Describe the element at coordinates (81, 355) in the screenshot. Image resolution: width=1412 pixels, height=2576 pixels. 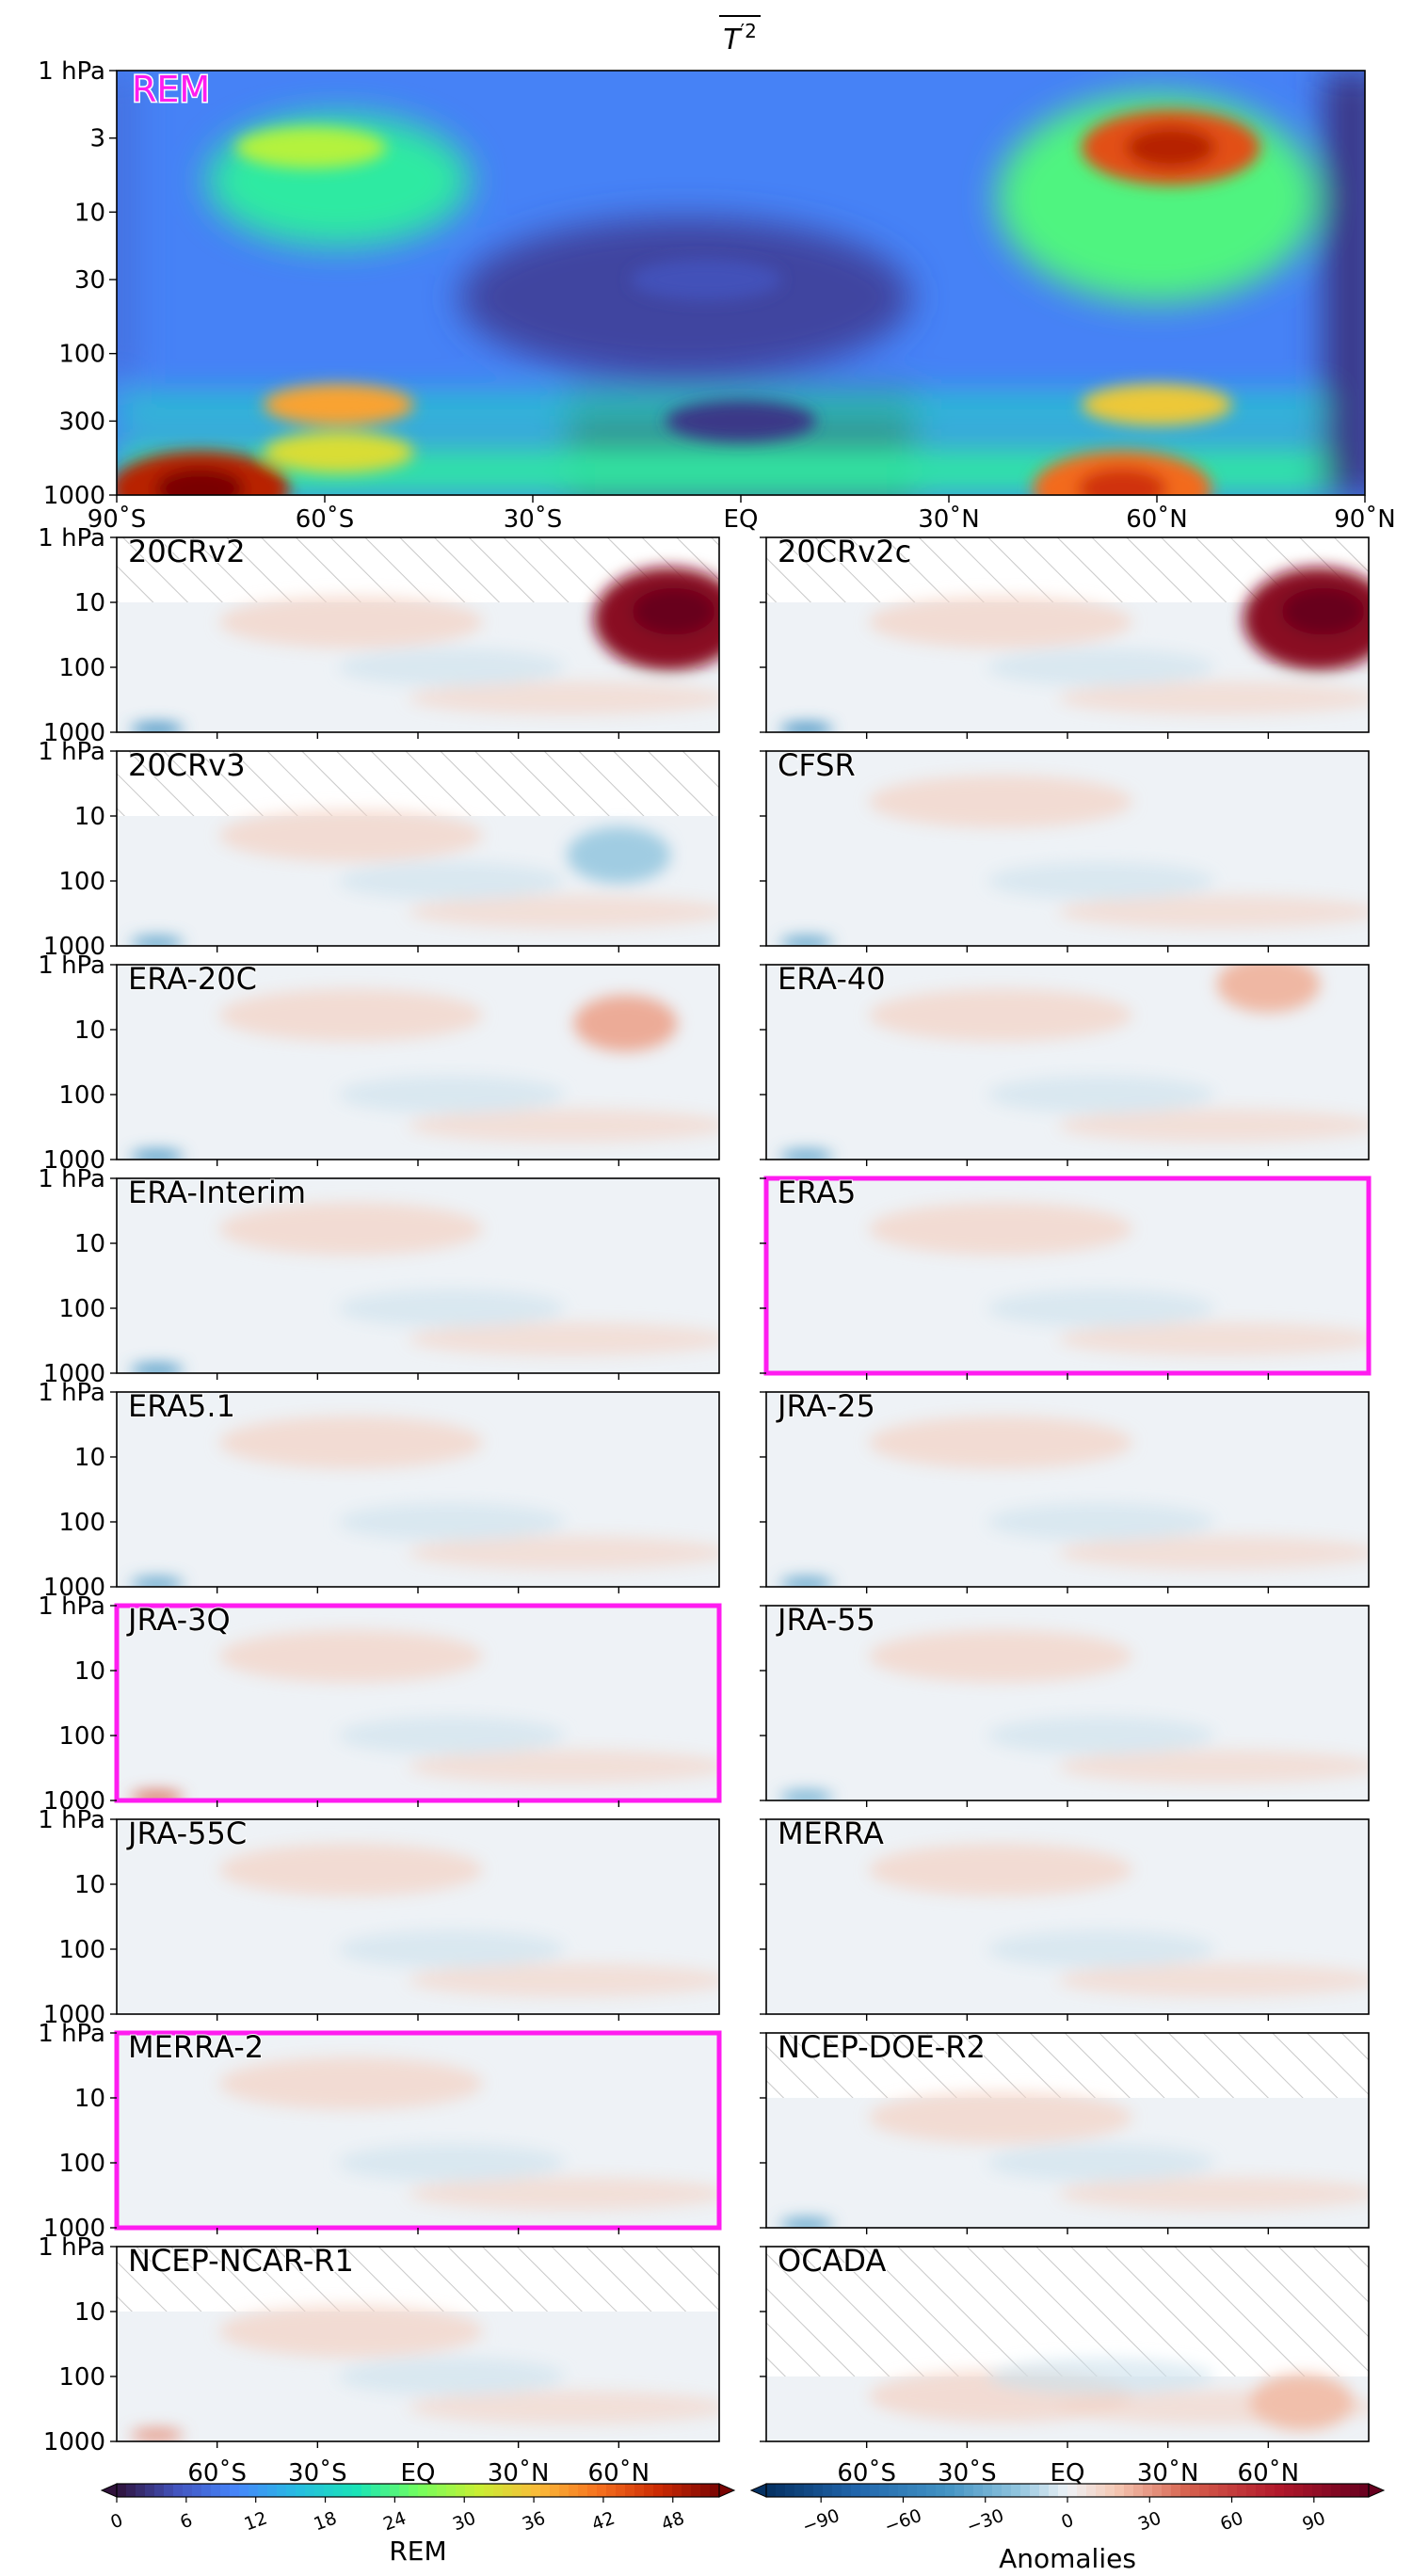
I see `rem-y-tick-label: 100` at that location.